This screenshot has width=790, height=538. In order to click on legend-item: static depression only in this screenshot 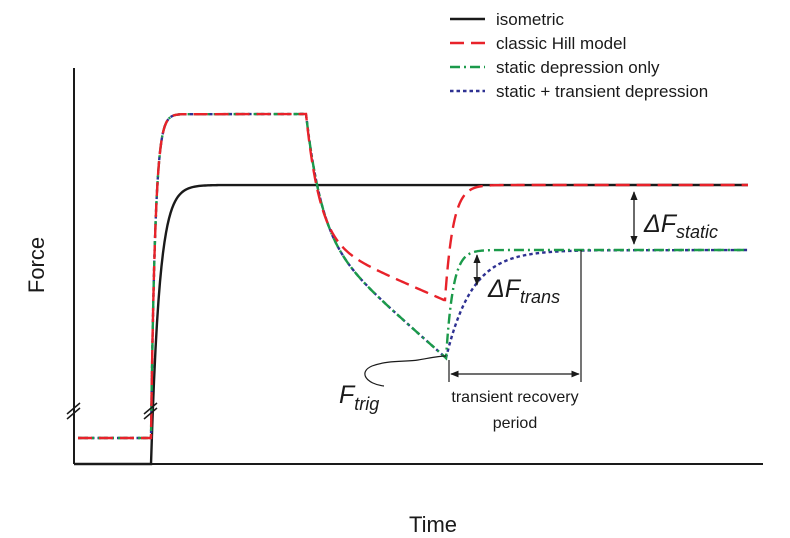, I will do `click(555, 67)`.